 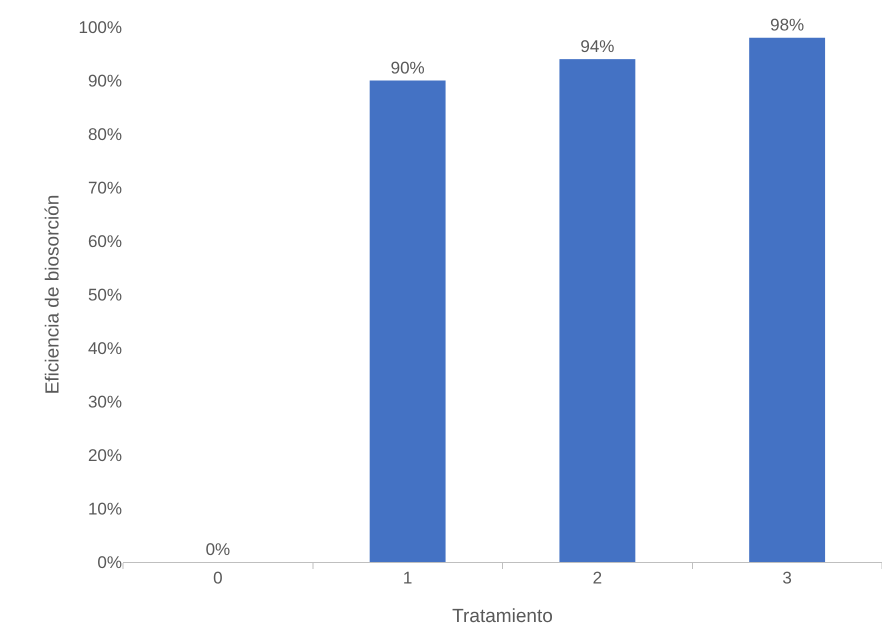 What do you see at coordinates (105, 455) in the screenshot?
I see `y-tick-label: 20%` at bounding box center [105, 455].